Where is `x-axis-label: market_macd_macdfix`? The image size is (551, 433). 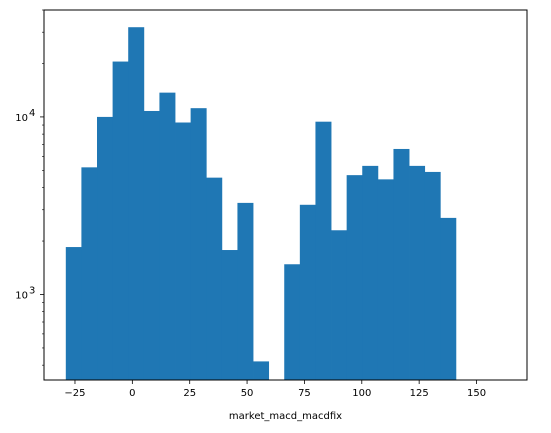
x-axis-label: market_macd_macdfix is located at coordinates (285, 416).